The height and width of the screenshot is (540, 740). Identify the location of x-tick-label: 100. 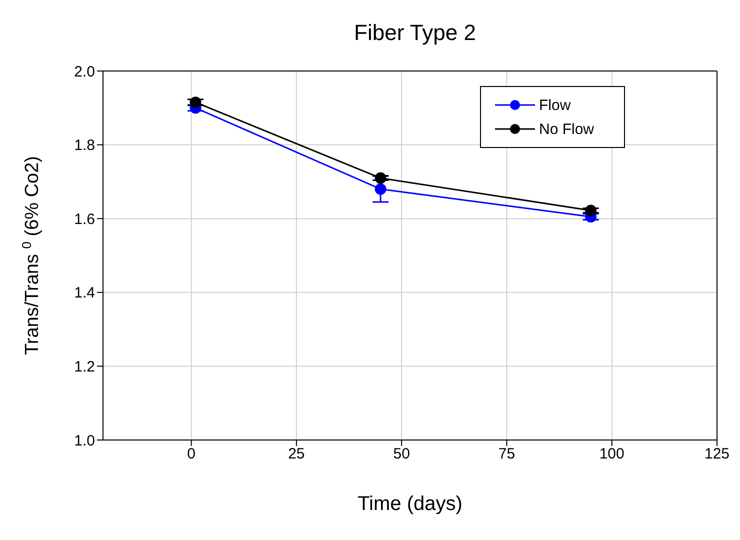
(611, 454).